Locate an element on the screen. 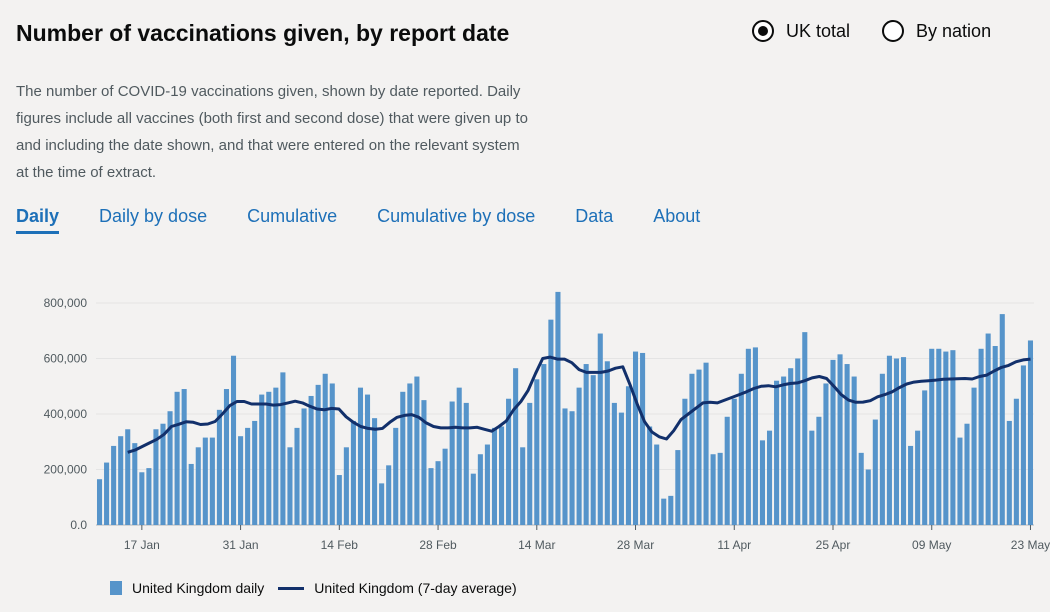  tab-cumulative: Cumulative is located at coordinates (292, 216).